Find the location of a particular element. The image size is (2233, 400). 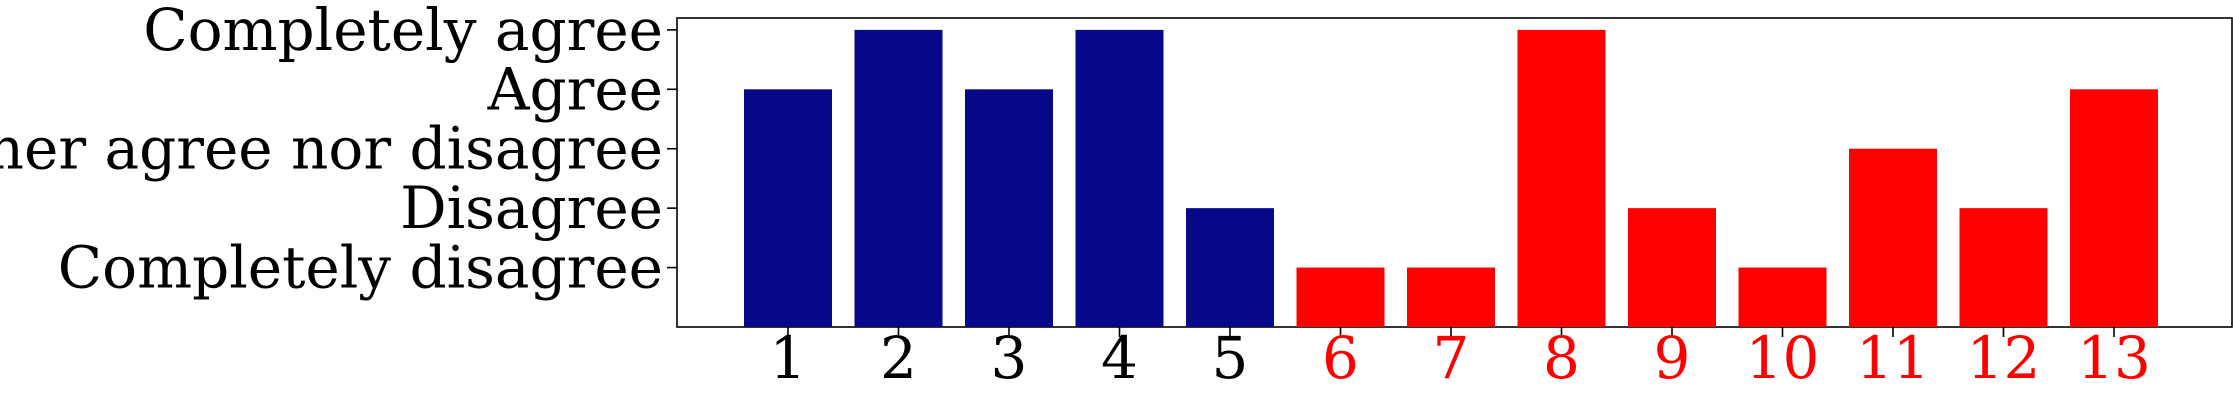

x-tick-label: 2 is located at coordinates (898, 358).